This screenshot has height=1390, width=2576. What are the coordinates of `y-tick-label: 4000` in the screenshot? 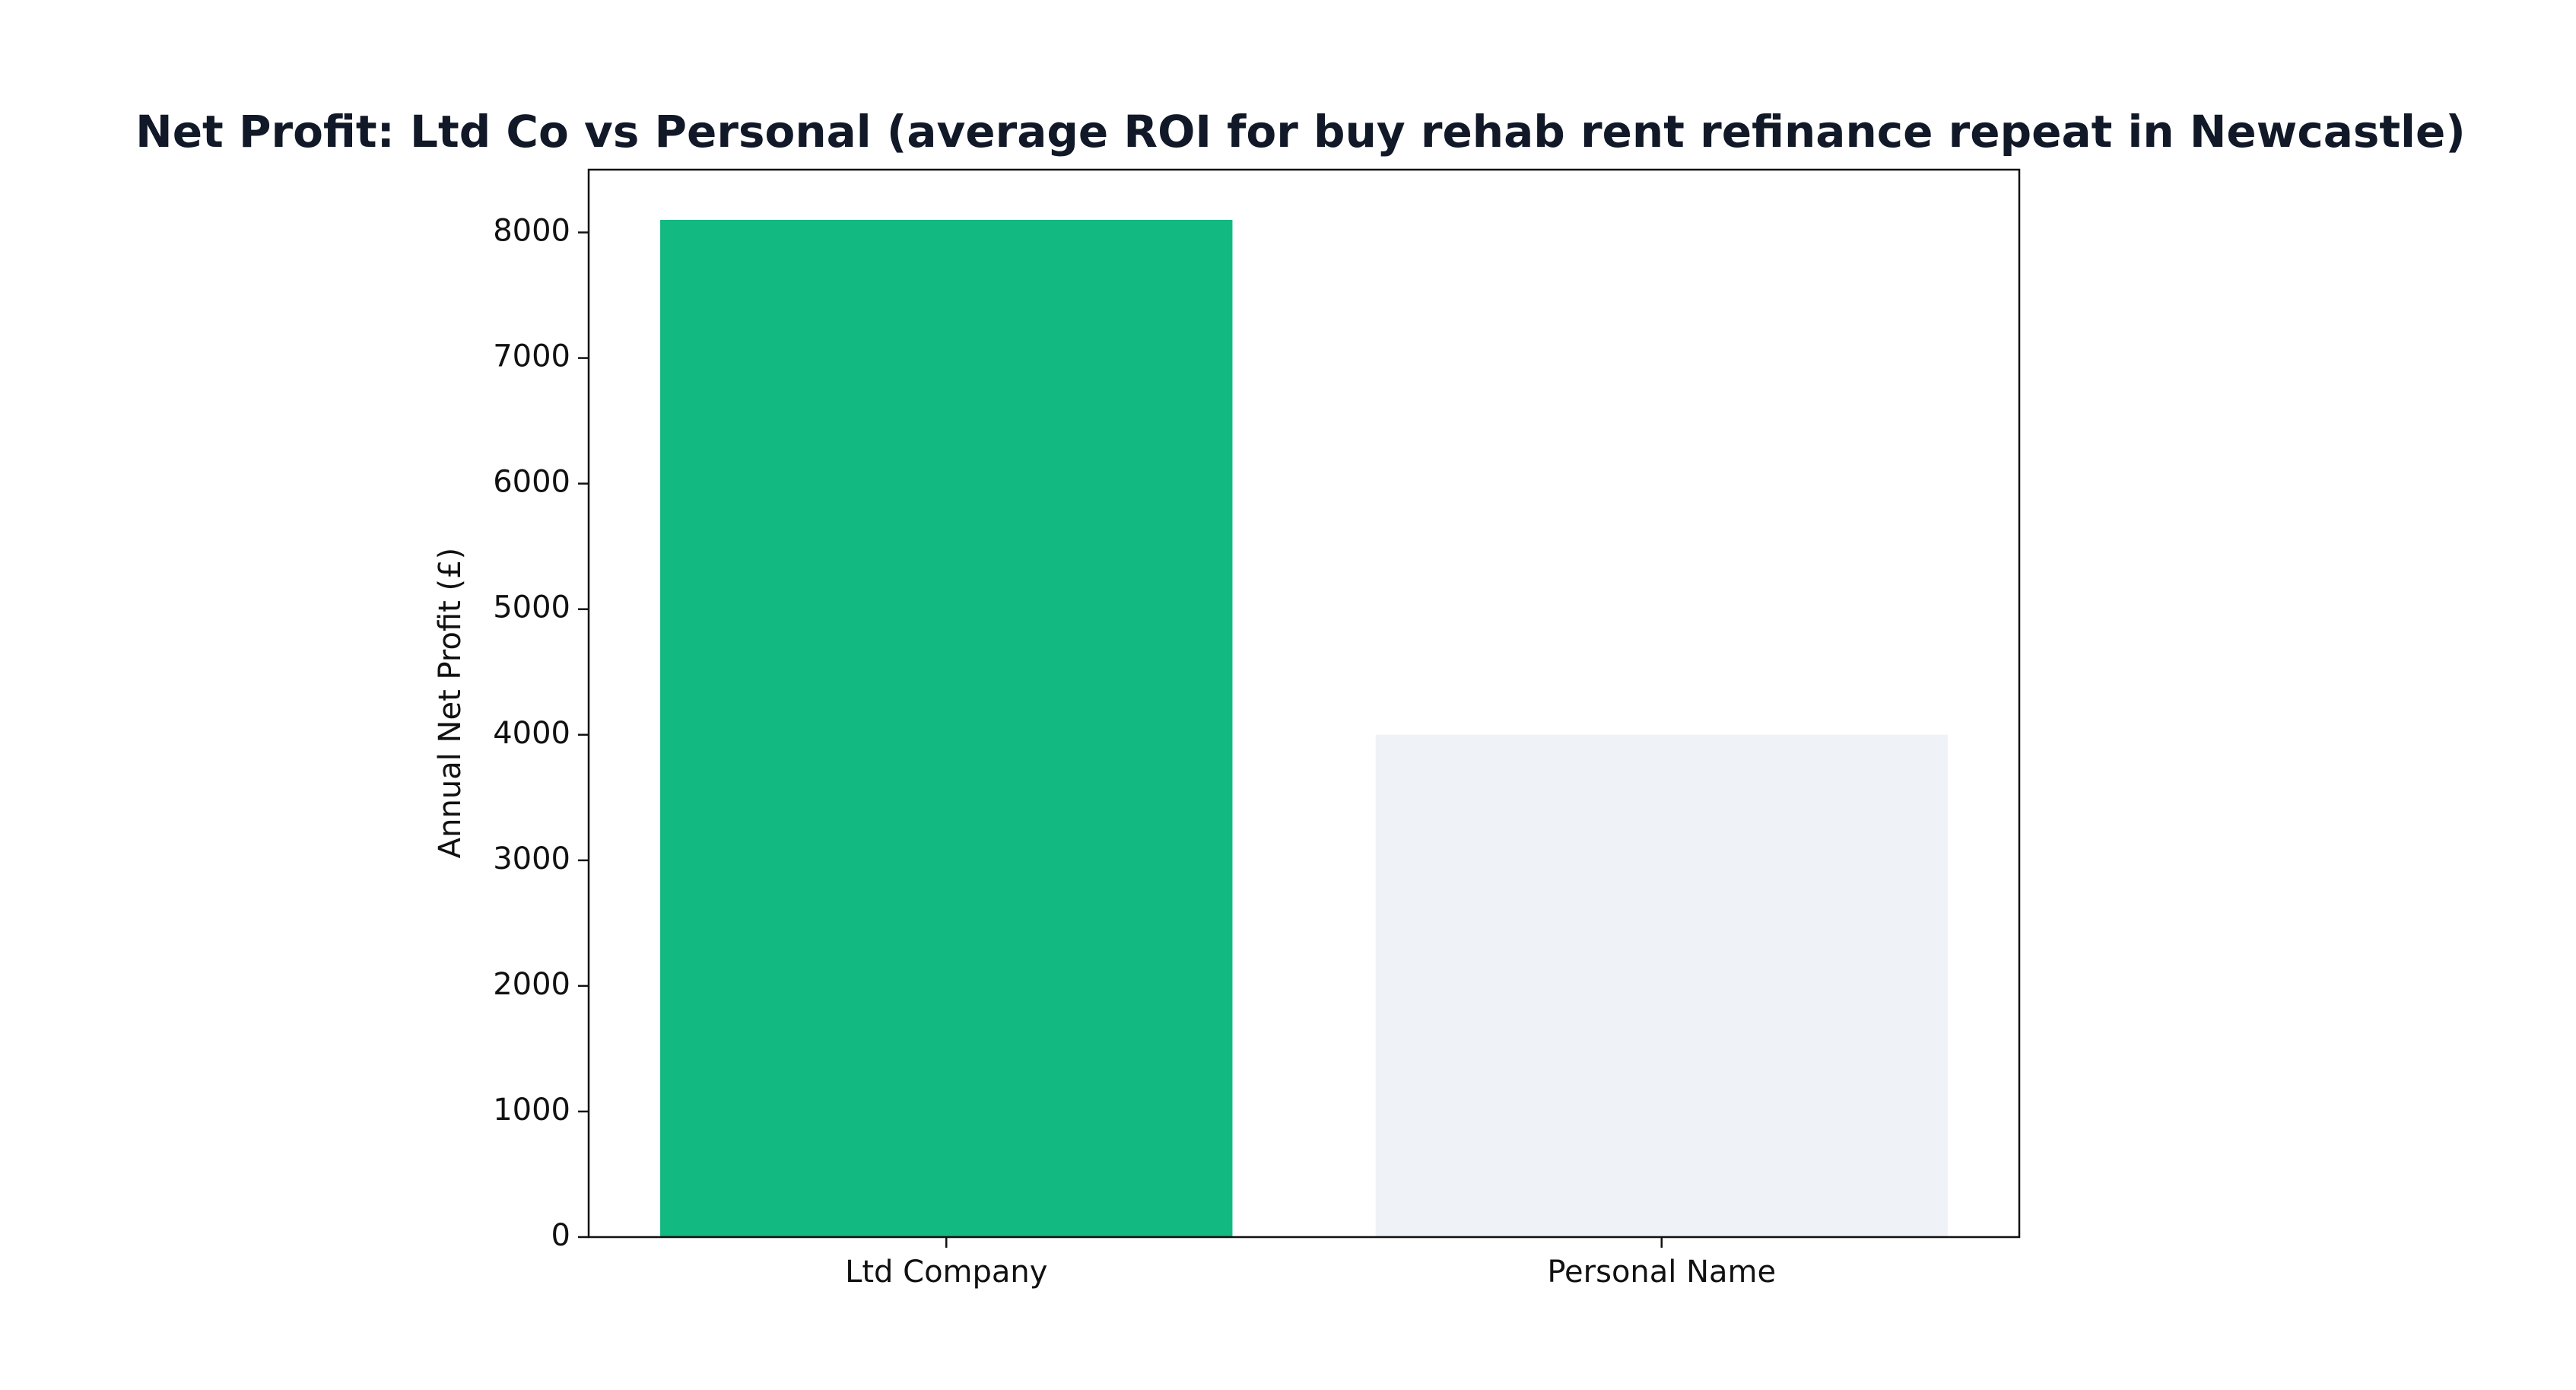 It's located at (531, 733).